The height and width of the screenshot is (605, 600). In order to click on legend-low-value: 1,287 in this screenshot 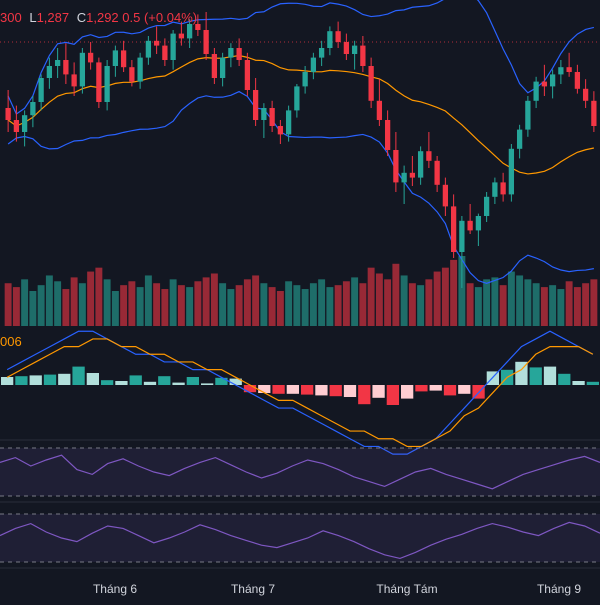, I will do `click(53, 17)`.